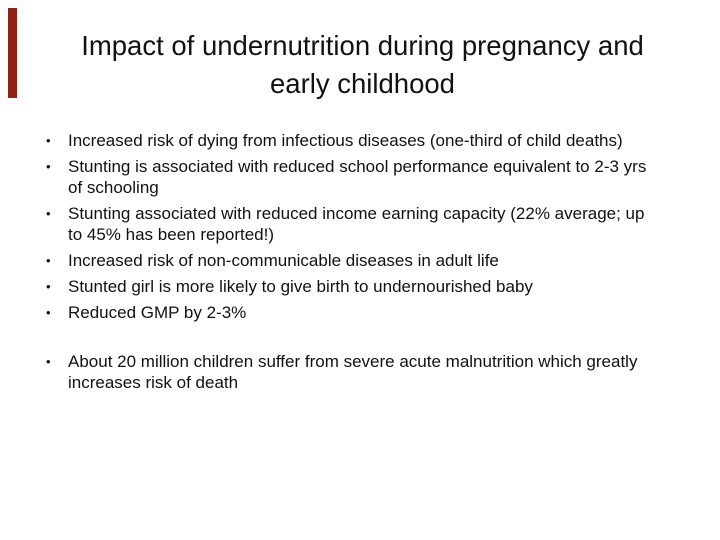 This screenshot has width=720, height=540. What do you see at coordinates (362, 83) in the screenshot?
I see `slide-title-line-2: early childhood` at bounding box center [362, 83].